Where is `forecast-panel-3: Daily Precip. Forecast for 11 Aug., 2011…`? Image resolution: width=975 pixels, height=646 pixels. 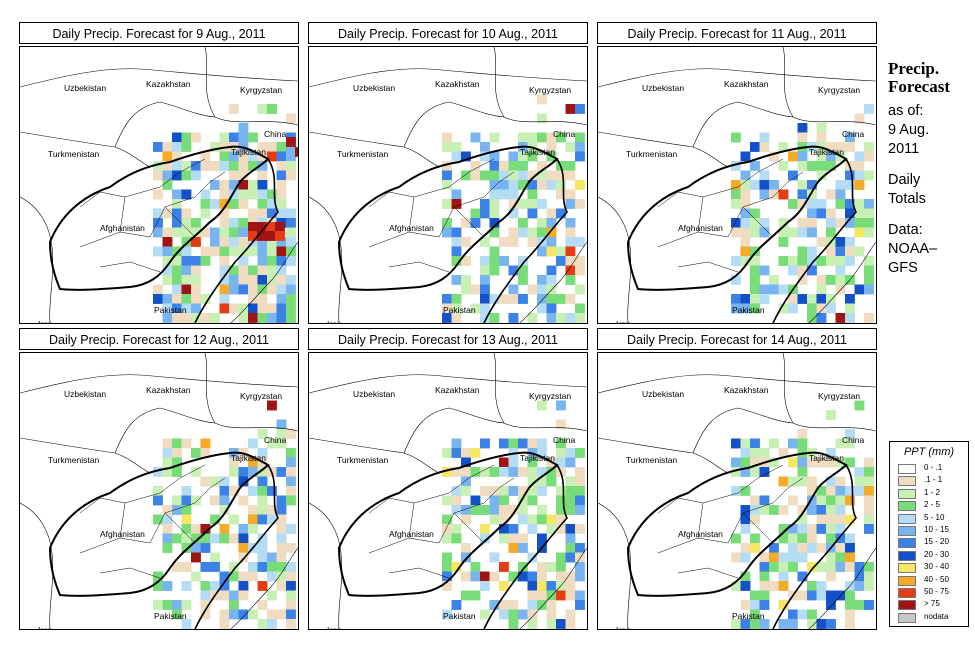 forecast-panel-3: Daily Precip. Forecast for 11 Aug., 2011… is located at coordinates (737, 173).